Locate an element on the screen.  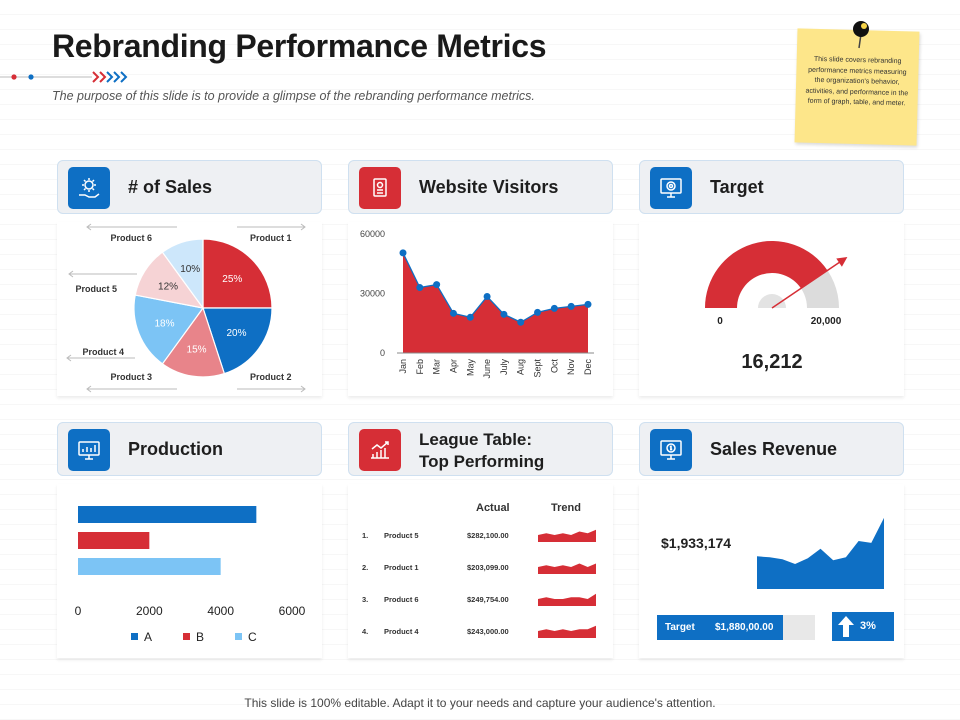
up-arrow-icon is located at coordinates (846, 626).